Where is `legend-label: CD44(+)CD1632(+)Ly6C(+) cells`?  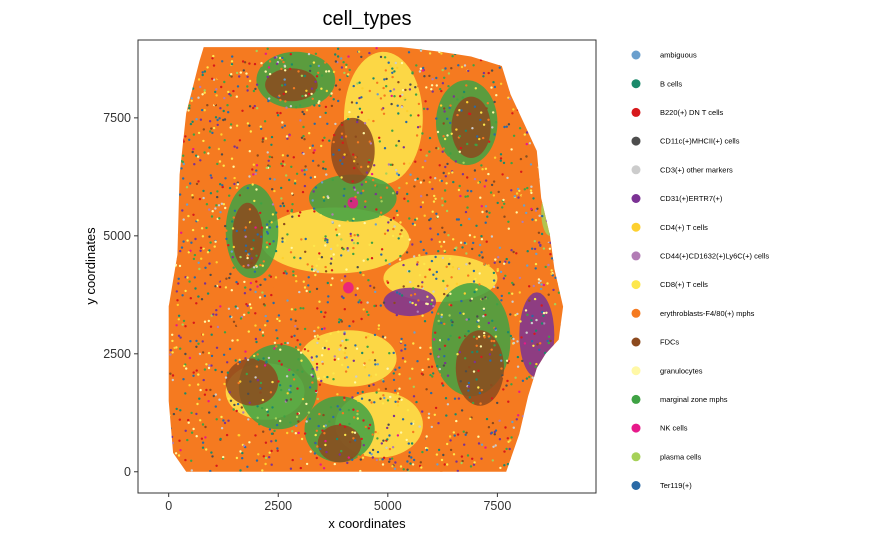
legend-label: CD44(+)CD1632(+)Ly6C(+) cells is located at coordinates (714, 256).